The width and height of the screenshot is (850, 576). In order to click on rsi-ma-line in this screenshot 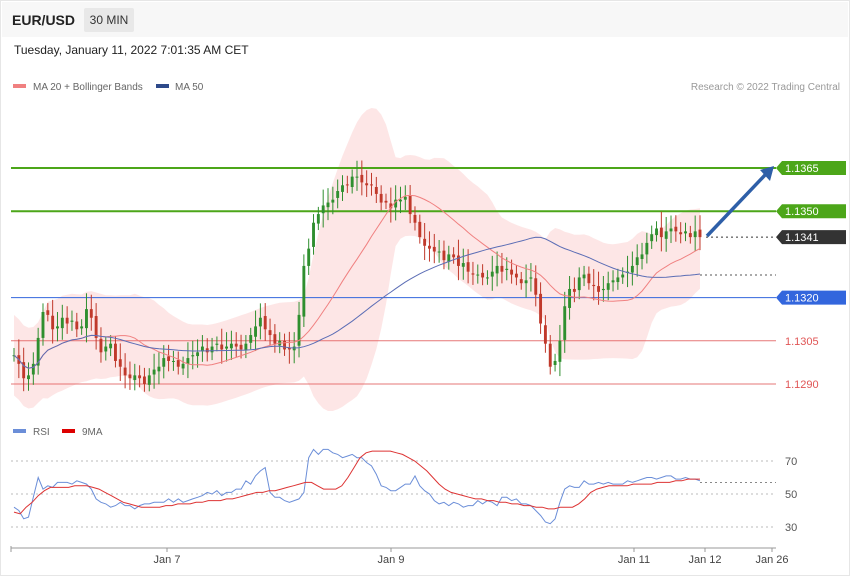, I will do `click(356, 482)`.